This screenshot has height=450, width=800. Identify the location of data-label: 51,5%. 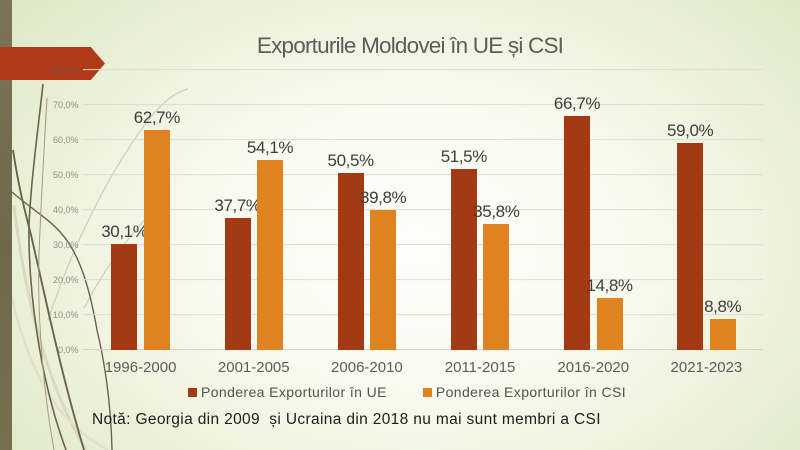
(464, 157).